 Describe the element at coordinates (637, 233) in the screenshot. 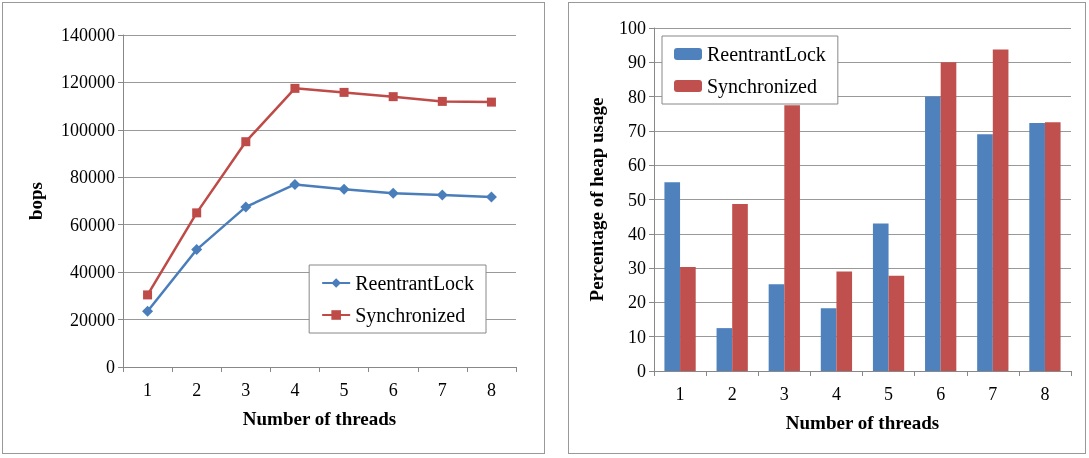

I see `y-tick-label: 40` at that location.